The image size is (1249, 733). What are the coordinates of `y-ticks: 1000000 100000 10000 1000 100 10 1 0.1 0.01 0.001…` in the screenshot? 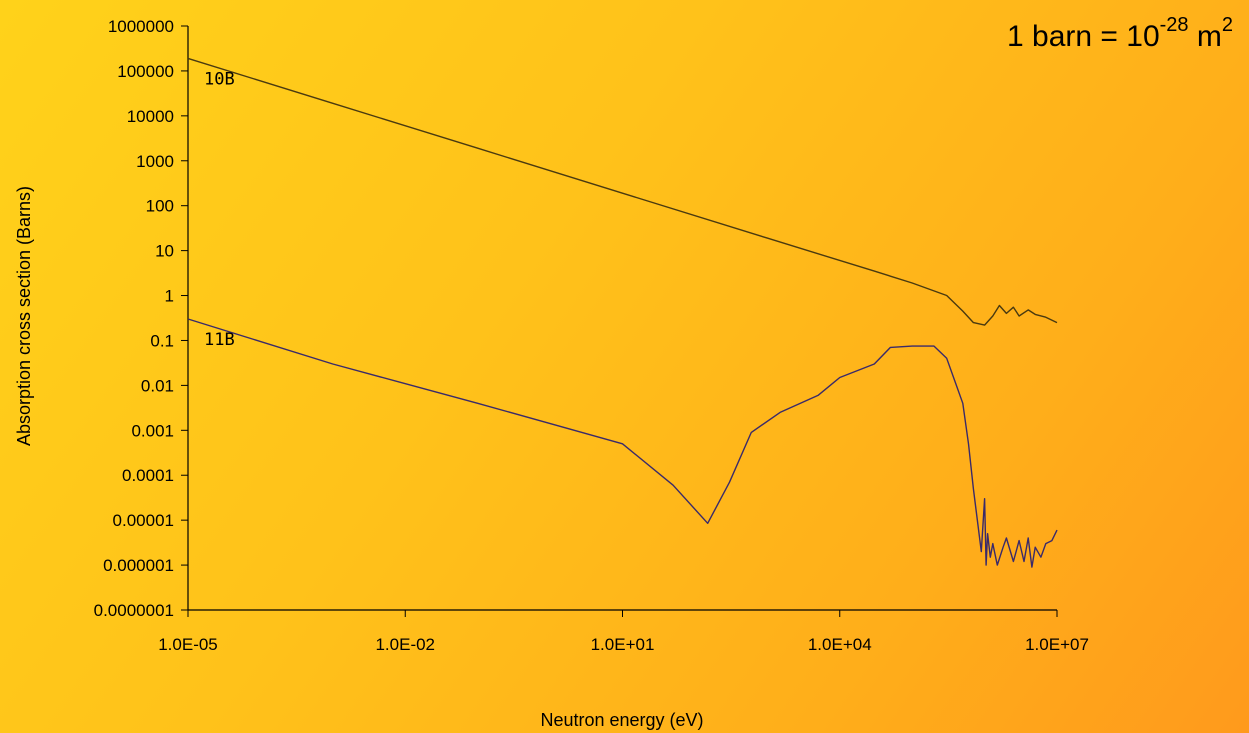 It's located at (141, 318).